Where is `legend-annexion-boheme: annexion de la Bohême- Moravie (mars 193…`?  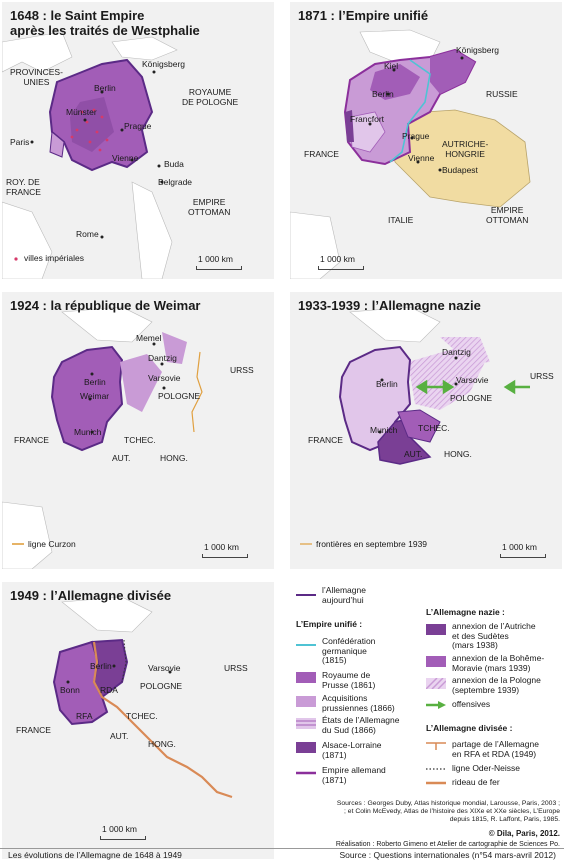 legend-annexion-boheme: annexion de la Bohême- Moravie (mars 193… is located at coordinates (498, 663).